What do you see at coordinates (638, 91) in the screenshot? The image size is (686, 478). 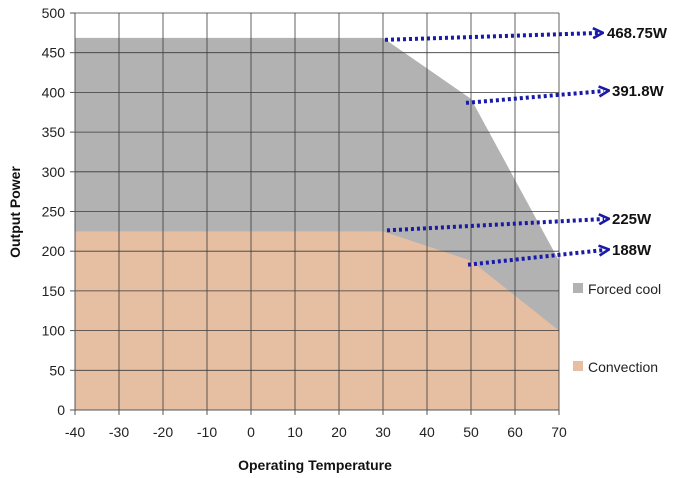 I see `annotation-label: 391.8W` at bounding box center [638, 91].